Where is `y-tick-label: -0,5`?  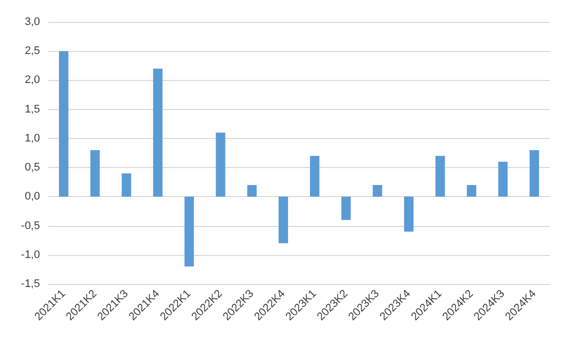
y-tick-label: -0,5 is located at coordinates (30, 226).